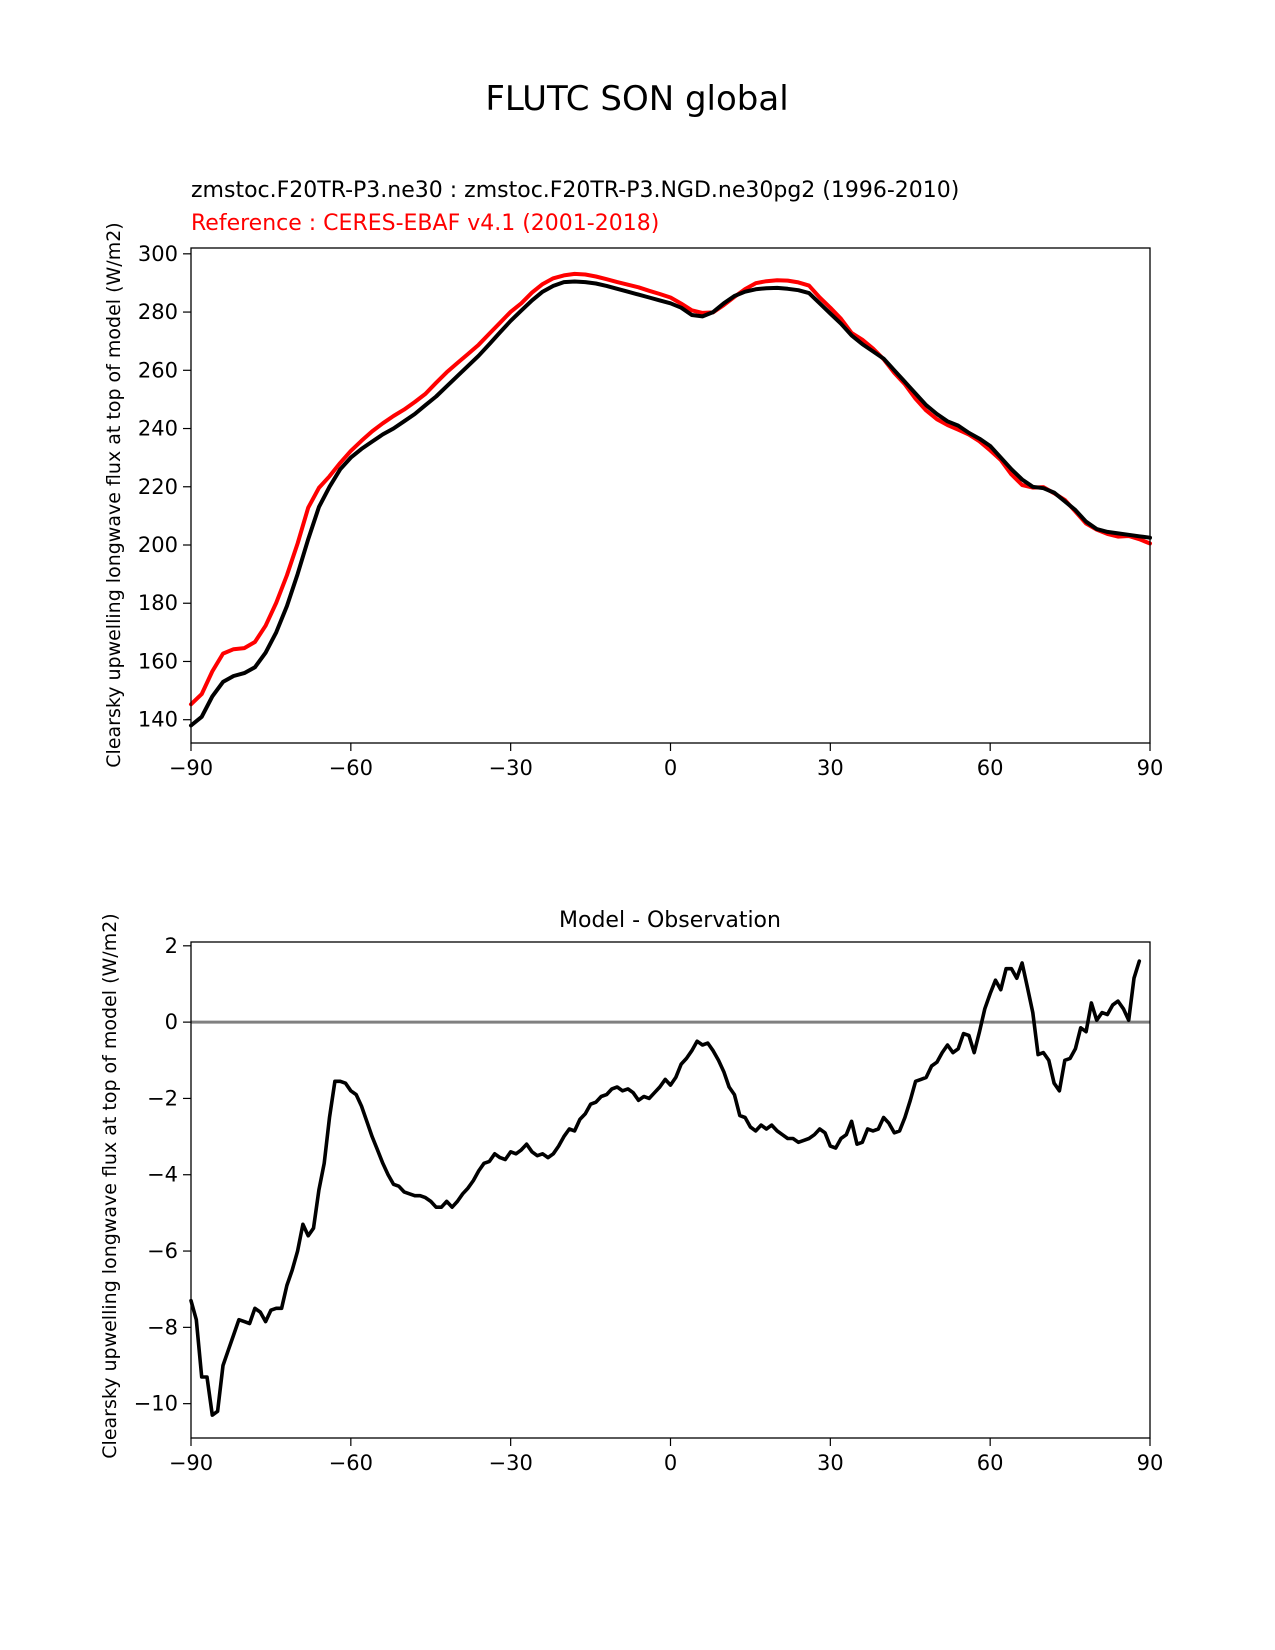 The height and width of the screenshot is (1650, 1275). Describe the element at coordinates (158, 720) in the screenshot. I see `top-ytick-label: 140` at that location.